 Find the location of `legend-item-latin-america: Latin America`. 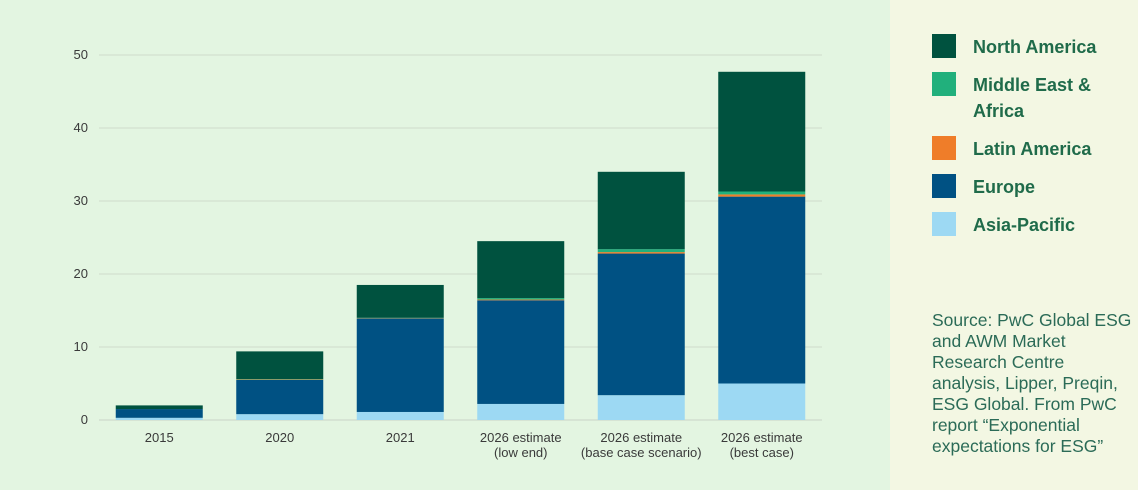

legend-item-latin-america: Latin America is located at coordinates (1032, 149).